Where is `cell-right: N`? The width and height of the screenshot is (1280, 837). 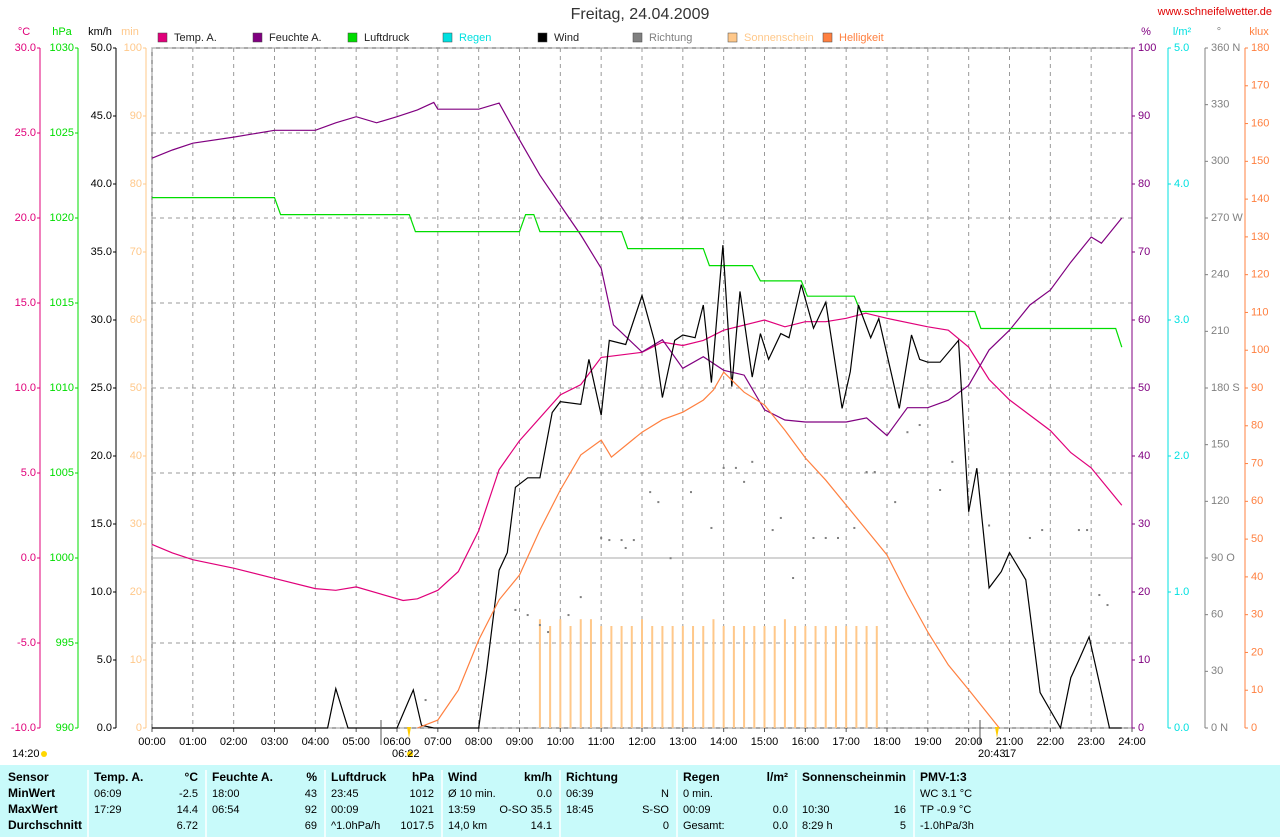 cell-right: N is located at coordinates (665, 794).